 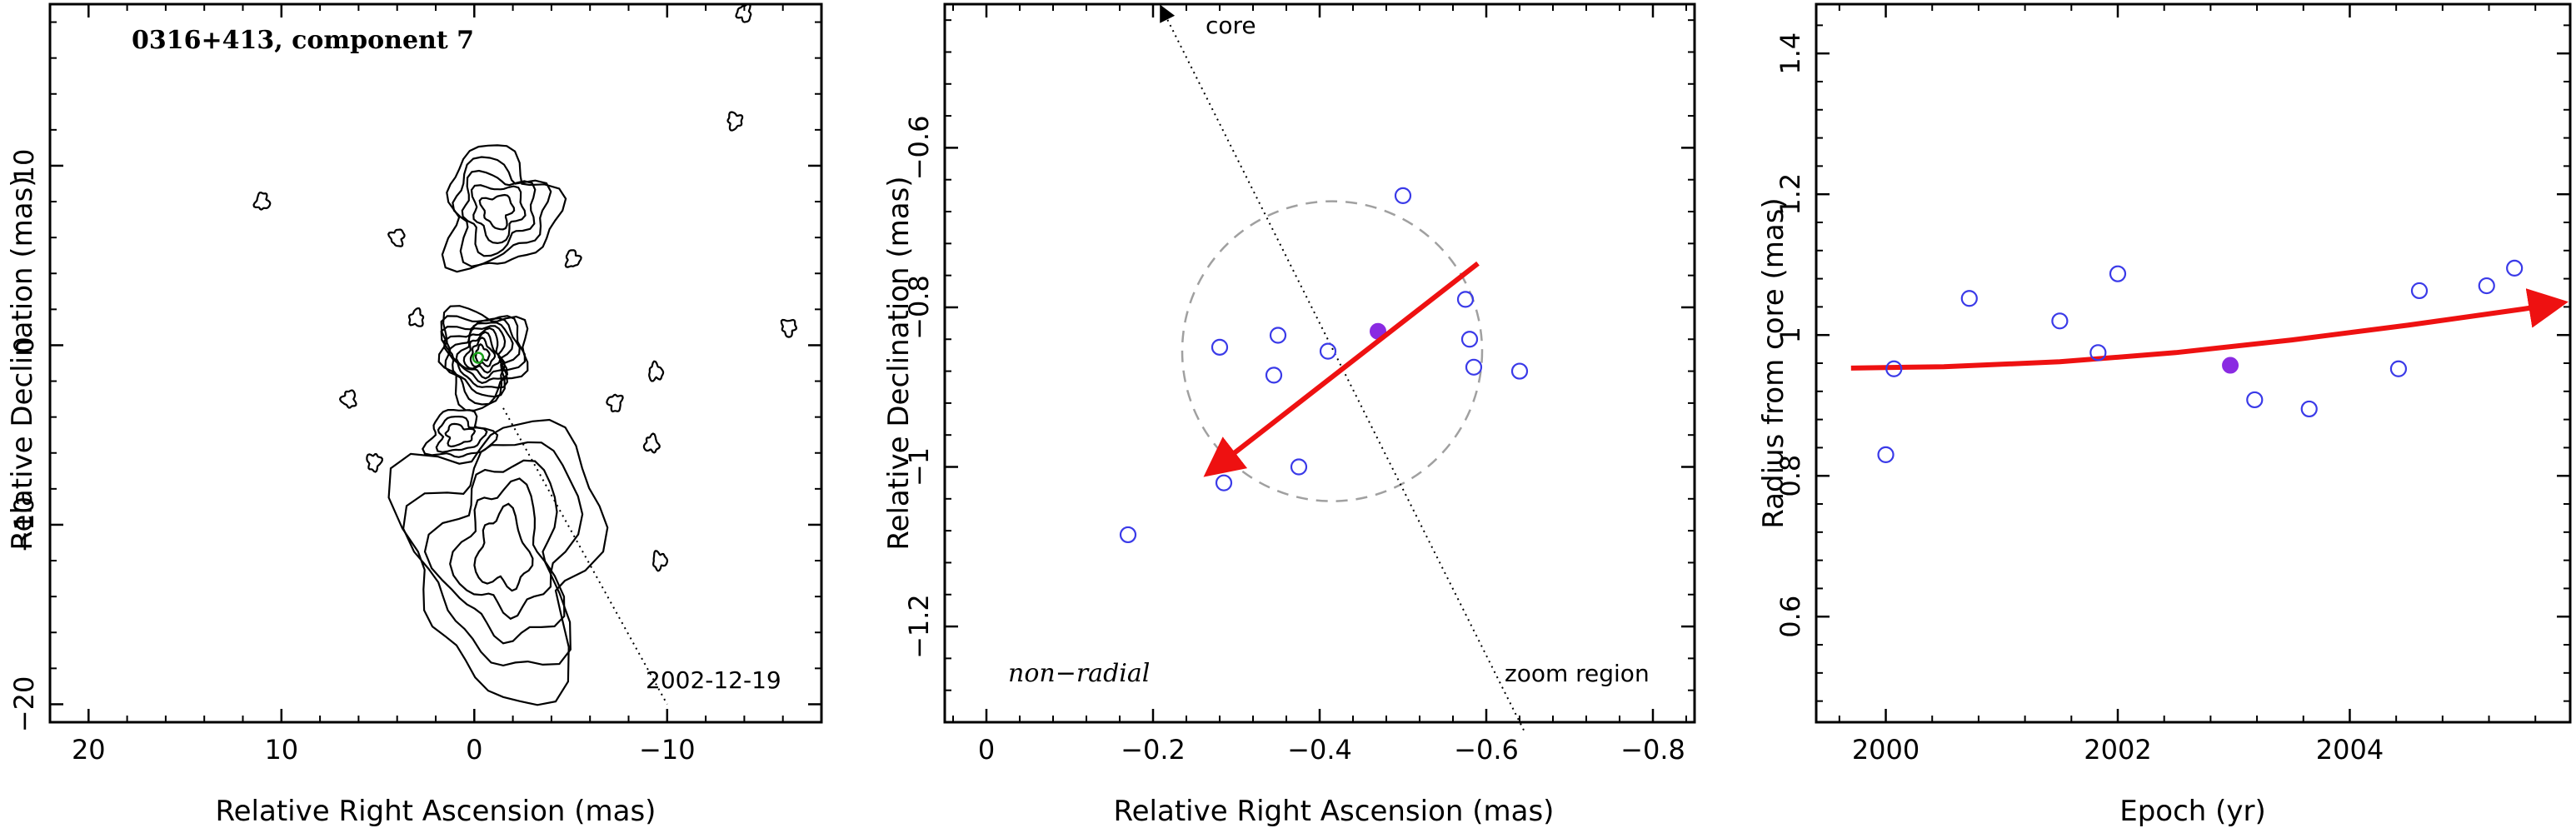 I want to click on position-zoom-plot-area, so click(x=1324, y=367).